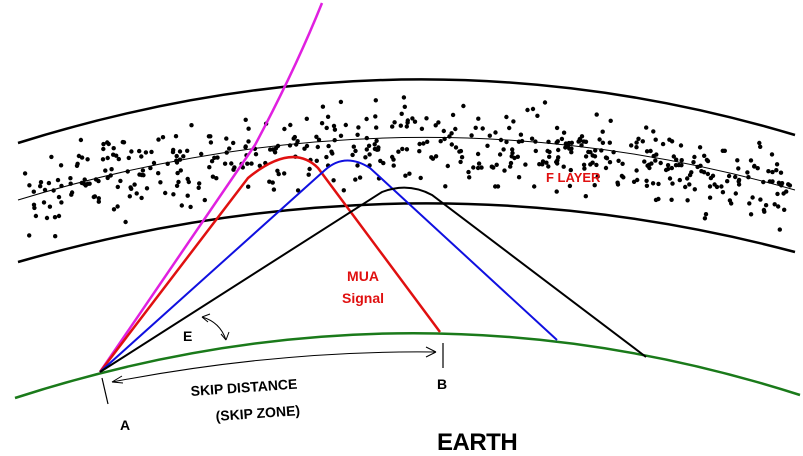 This screenshot has width=803, height=456. What do you see at coordinates (363, 298) in the screenshot?
I see `signal-label: Signal` at bounding box center [363, 298].